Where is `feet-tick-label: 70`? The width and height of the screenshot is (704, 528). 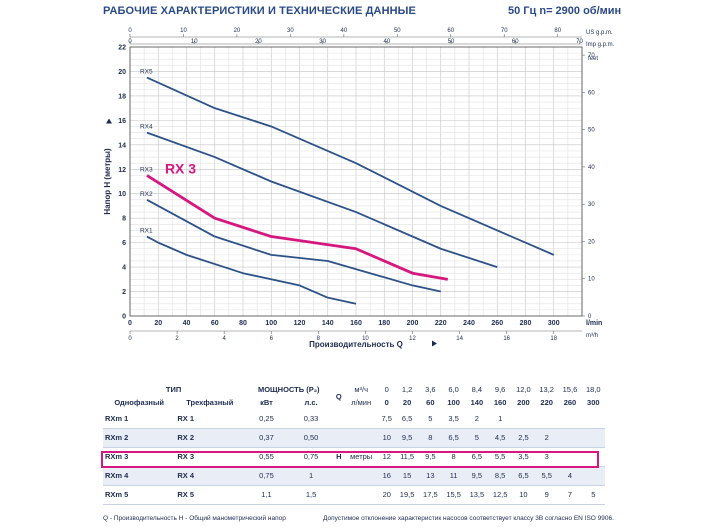 feet-tick-label: 70 is located at coordinates (591, 56).